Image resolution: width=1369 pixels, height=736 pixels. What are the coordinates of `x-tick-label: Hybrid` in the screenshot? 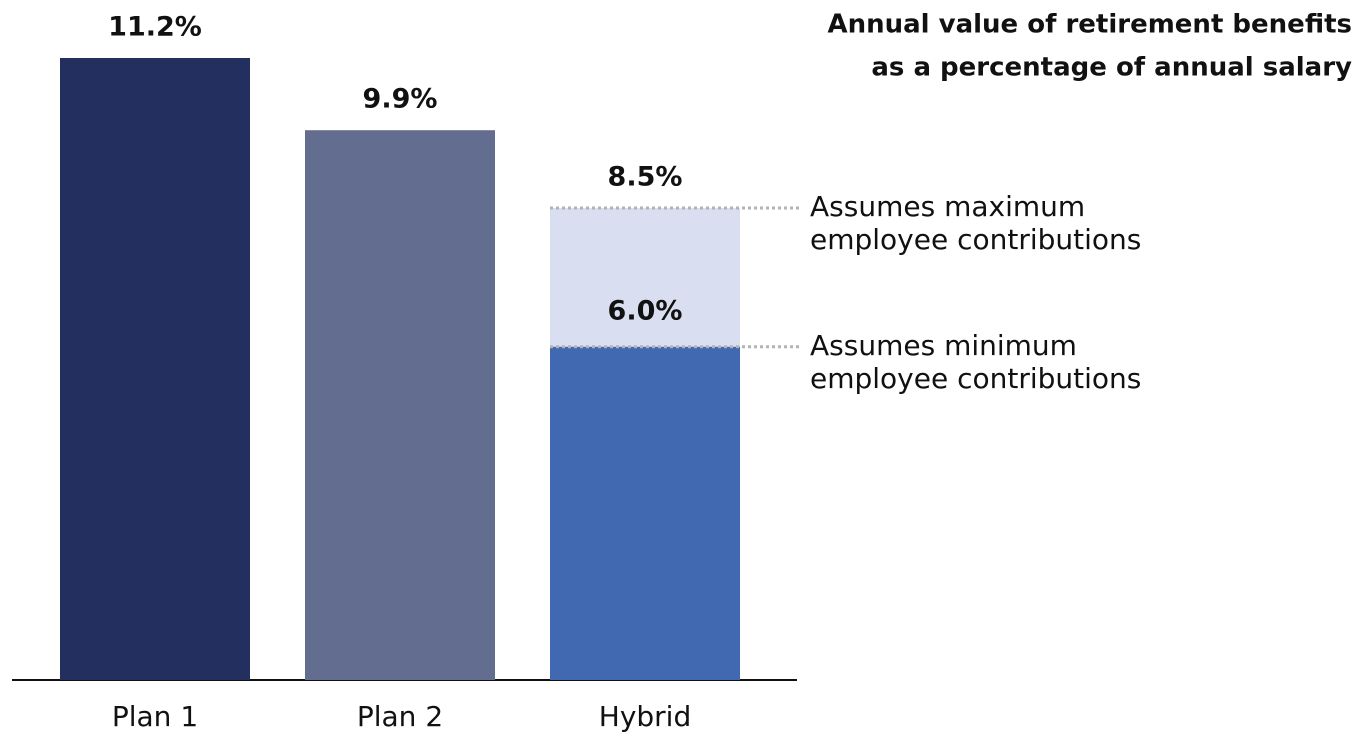 It's located at (645, 716).